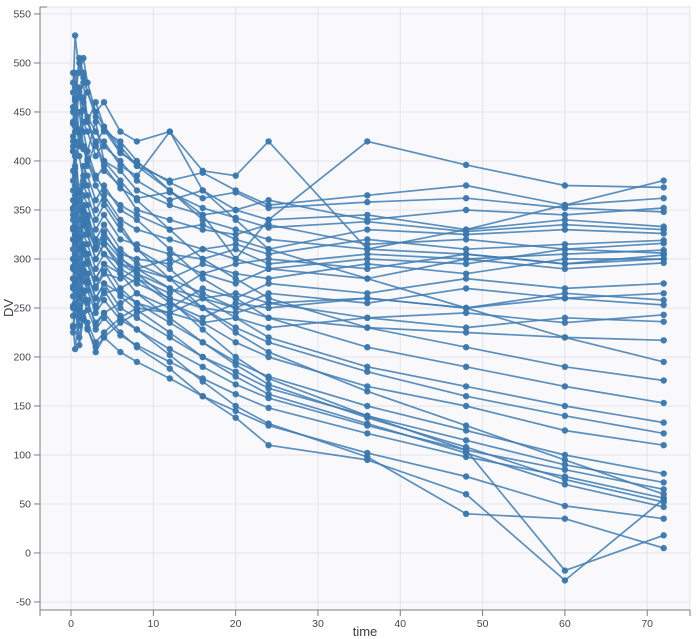 The image size is (697, 639). What do you see at coordinates (22, 63) in the screenshot?
I see `y-tick-label: 500` at bounding box center [22, 63].